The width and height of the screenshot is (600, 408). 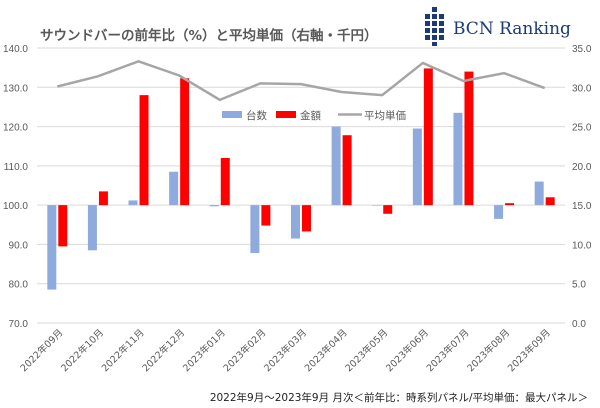 I want to click on x-tick-label: 2022年12月, so click(x=164, y=351).